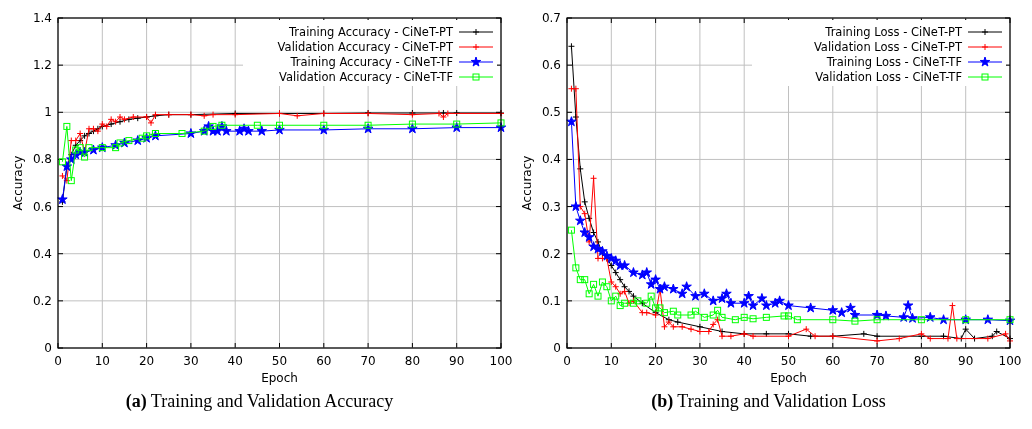 The image size is (1032, 429). Describe the element at coordinates (48, 112) in the screenshot. I see `y-tick-label: 1` at that location.